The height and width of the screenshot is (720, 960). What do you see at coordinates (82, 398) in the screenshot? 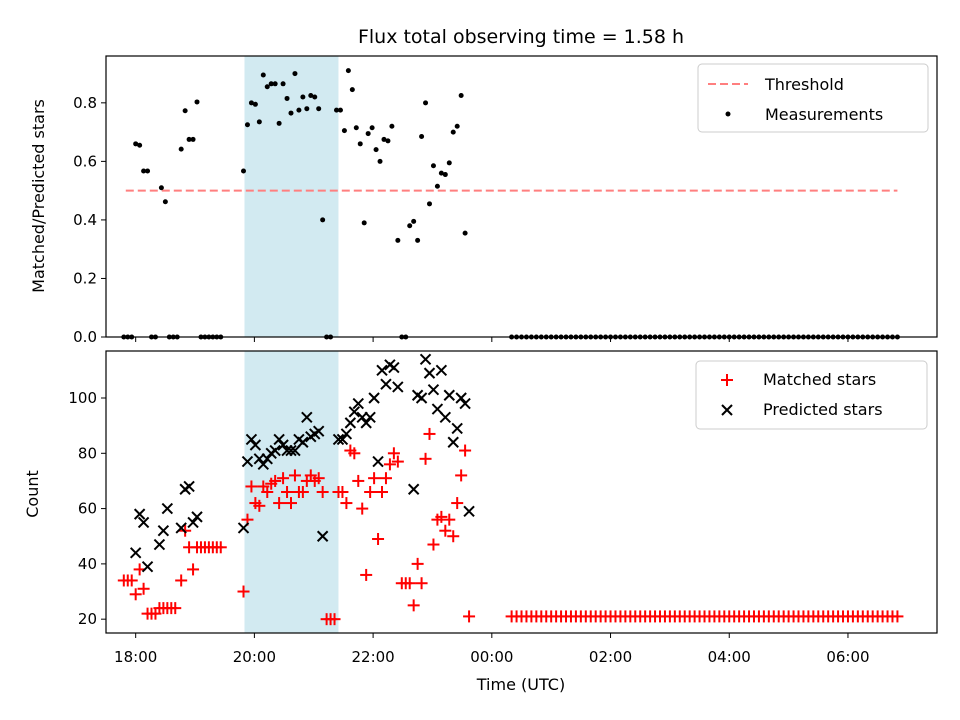
I see `y-tick-label: 100` at bounding box center [82, 398].